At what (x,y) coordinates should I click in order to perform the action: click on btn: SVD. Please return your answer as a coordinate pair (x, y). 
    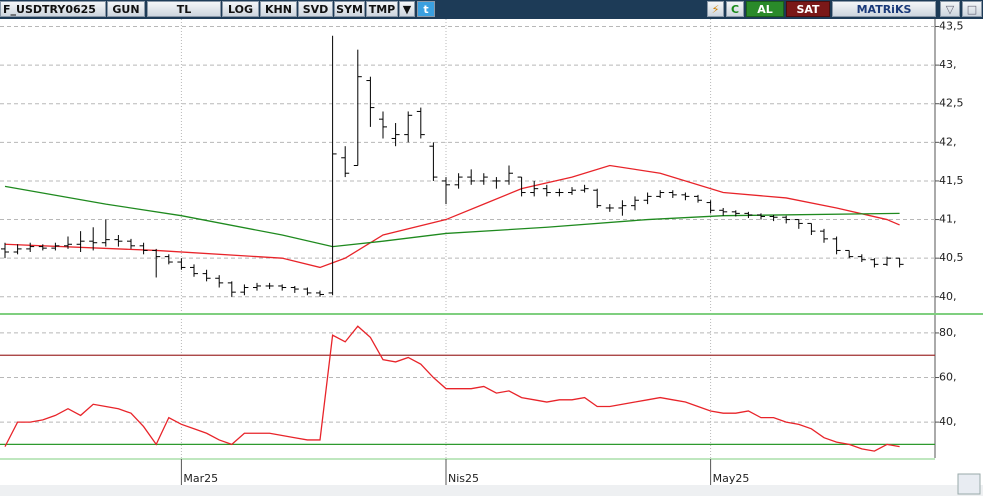
    Looking at the image, I should click on (315, 9).